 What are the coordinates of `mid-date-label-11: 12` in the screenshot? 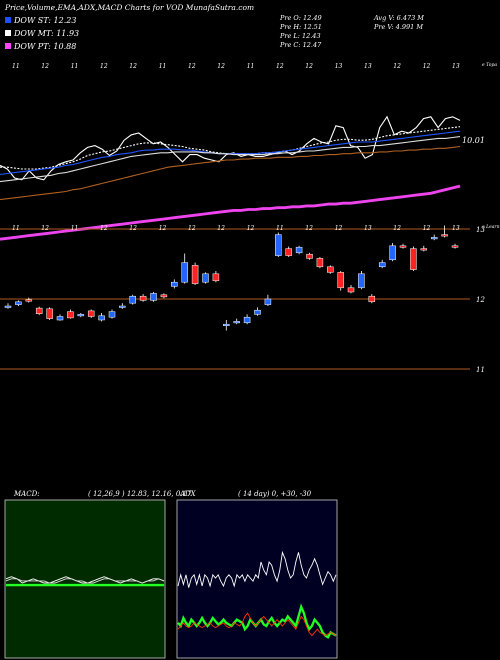 It's located at (339, 228).